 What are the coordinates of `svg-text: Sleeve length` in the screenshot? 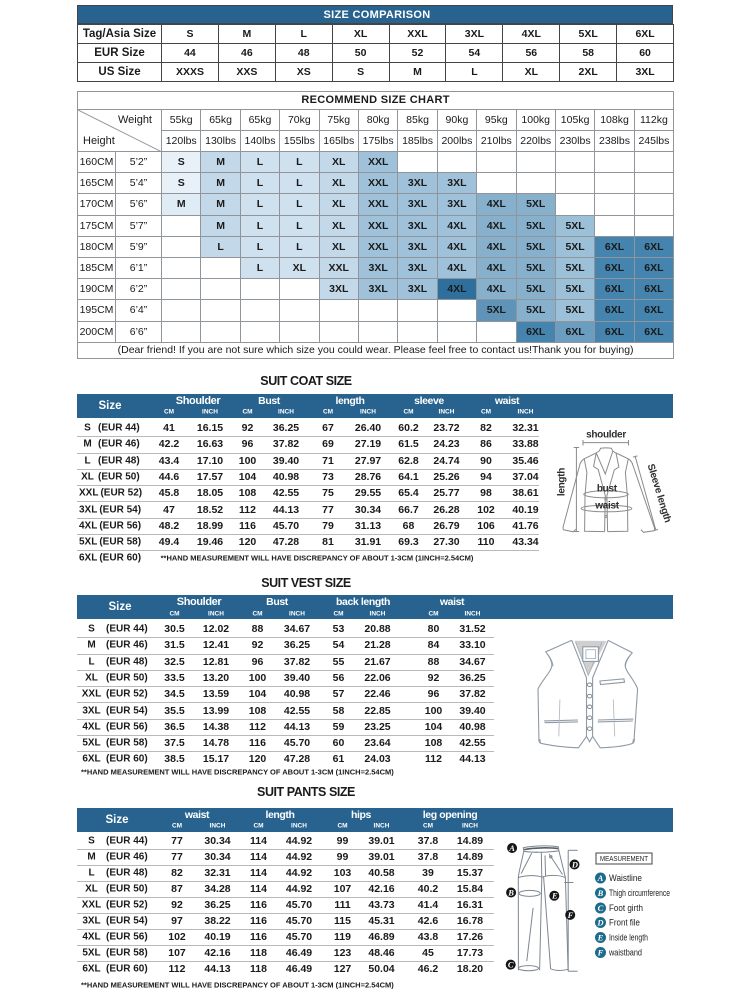 It's located at (659, 493).